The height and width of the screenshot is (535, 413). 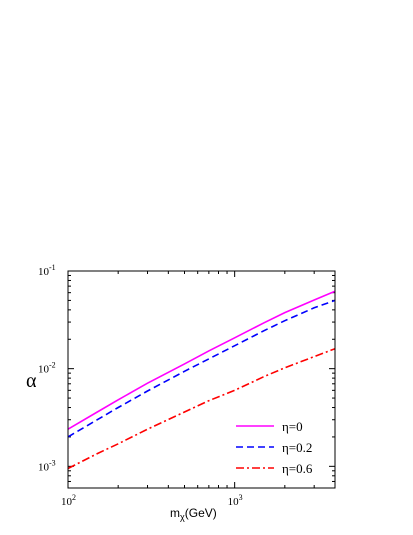 What do you see at coordinates (201, 513) in the screenshot?
I see `x-axis-label-unit: (GeV)` at bounding box center [201, 513].